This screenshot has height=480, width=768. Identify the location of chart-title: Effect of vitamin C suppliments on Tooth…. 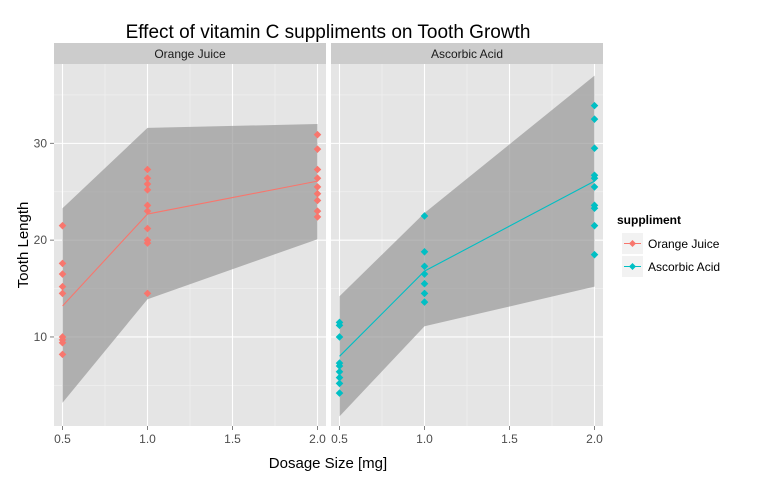
(328, 32).